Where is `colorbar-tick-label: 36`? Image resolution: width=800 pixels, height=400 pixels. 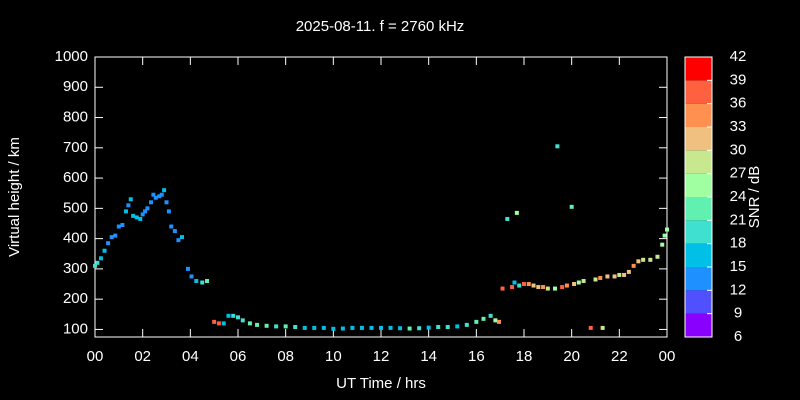
colorbar-tick-label: 36 is located at coordinates (738, 103).